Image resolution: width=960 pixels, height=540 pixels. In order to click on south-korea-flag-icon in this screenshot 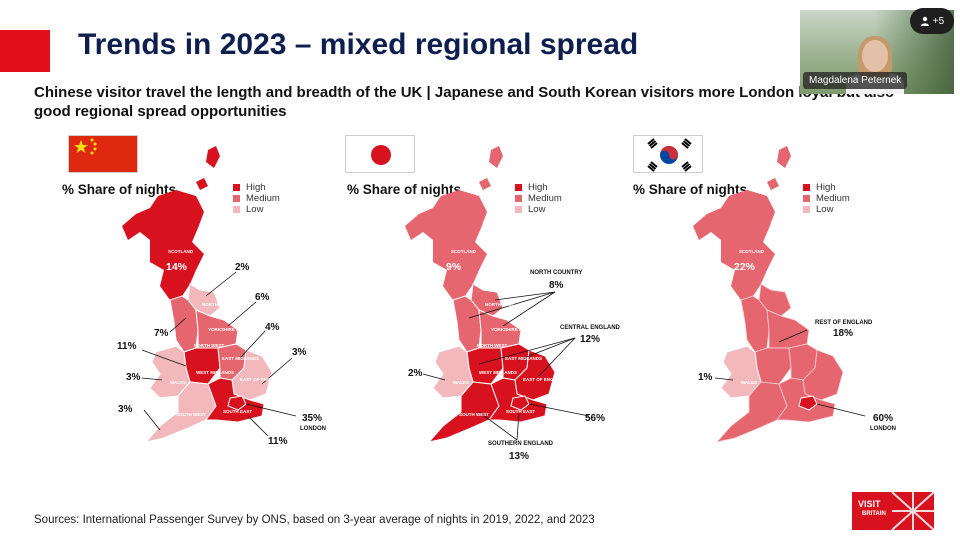, I will do `click(668, 154)`.